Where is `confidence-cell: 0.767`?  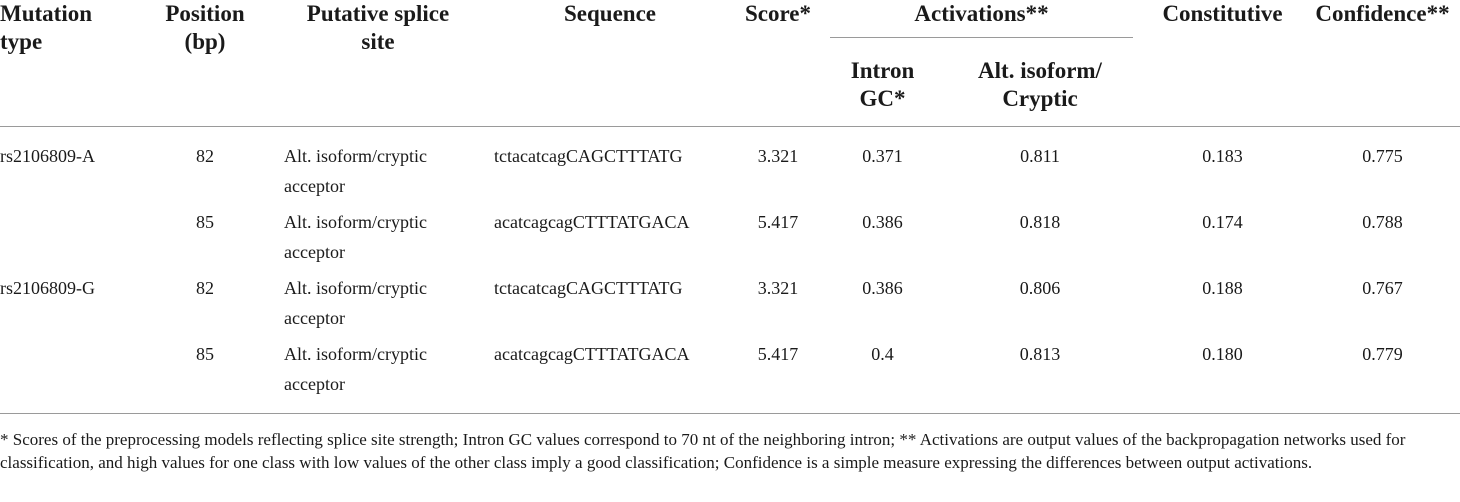
confidence-cell: 0.767 is located at coordinates (1382, 288).